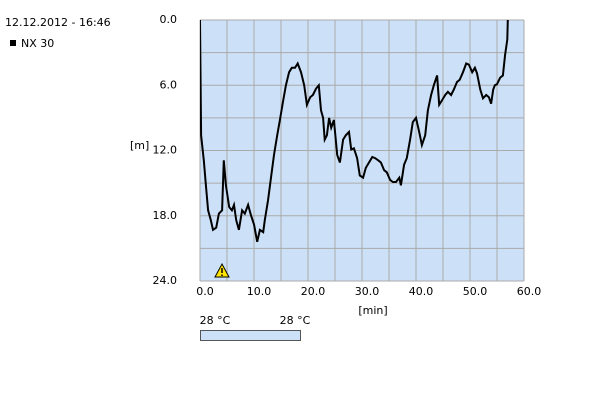 The height and width of the screenshot is (400, 600). Describe the element at coordinates (165, 280) in the screenshot. I see `y-tick-label: 24.0` at that location.